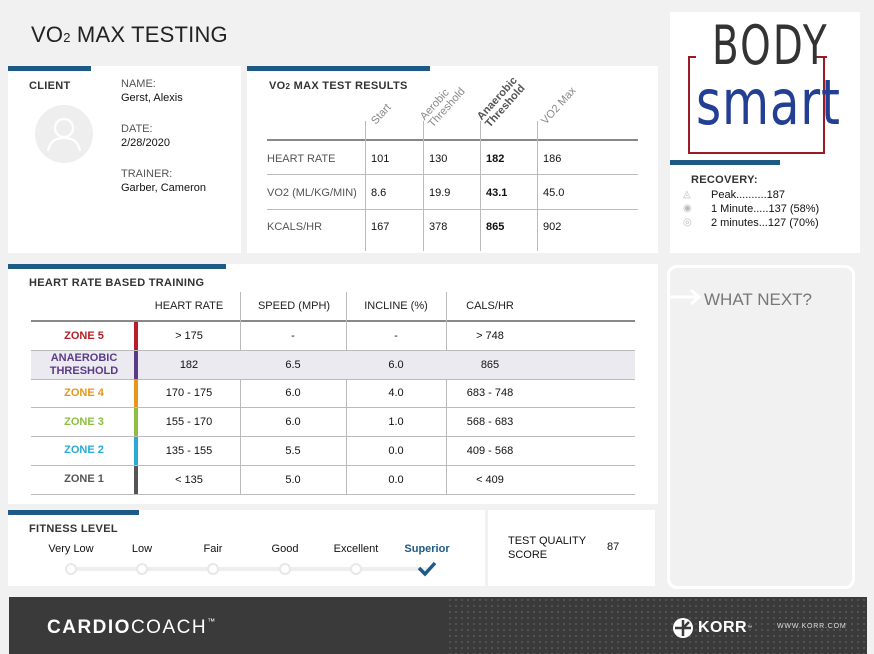 The height and width of the screenshot is (654, 874). Describe the element at coordinates (89, 627) in the screenshot. I see `brand-cardio: CARDIO` at that location.